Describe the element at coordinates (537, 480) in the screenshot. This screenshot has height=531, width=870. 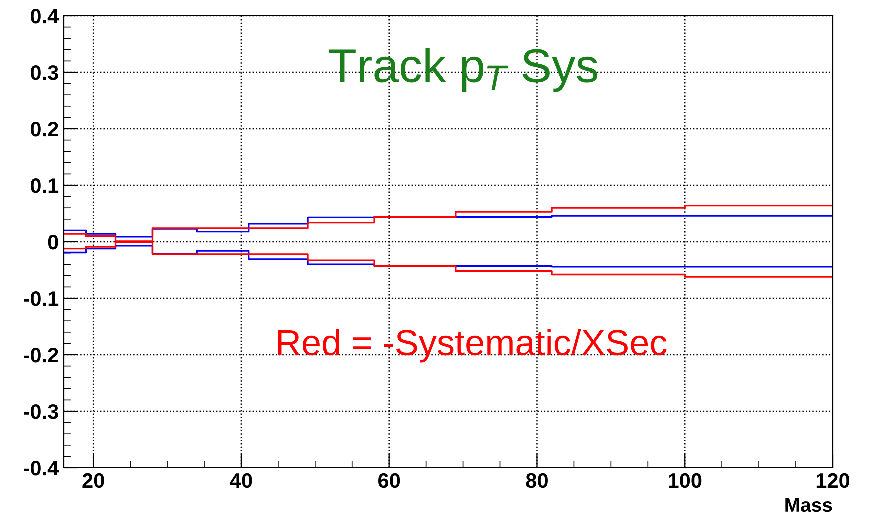
I see `x-tick-label: 80` at that location.